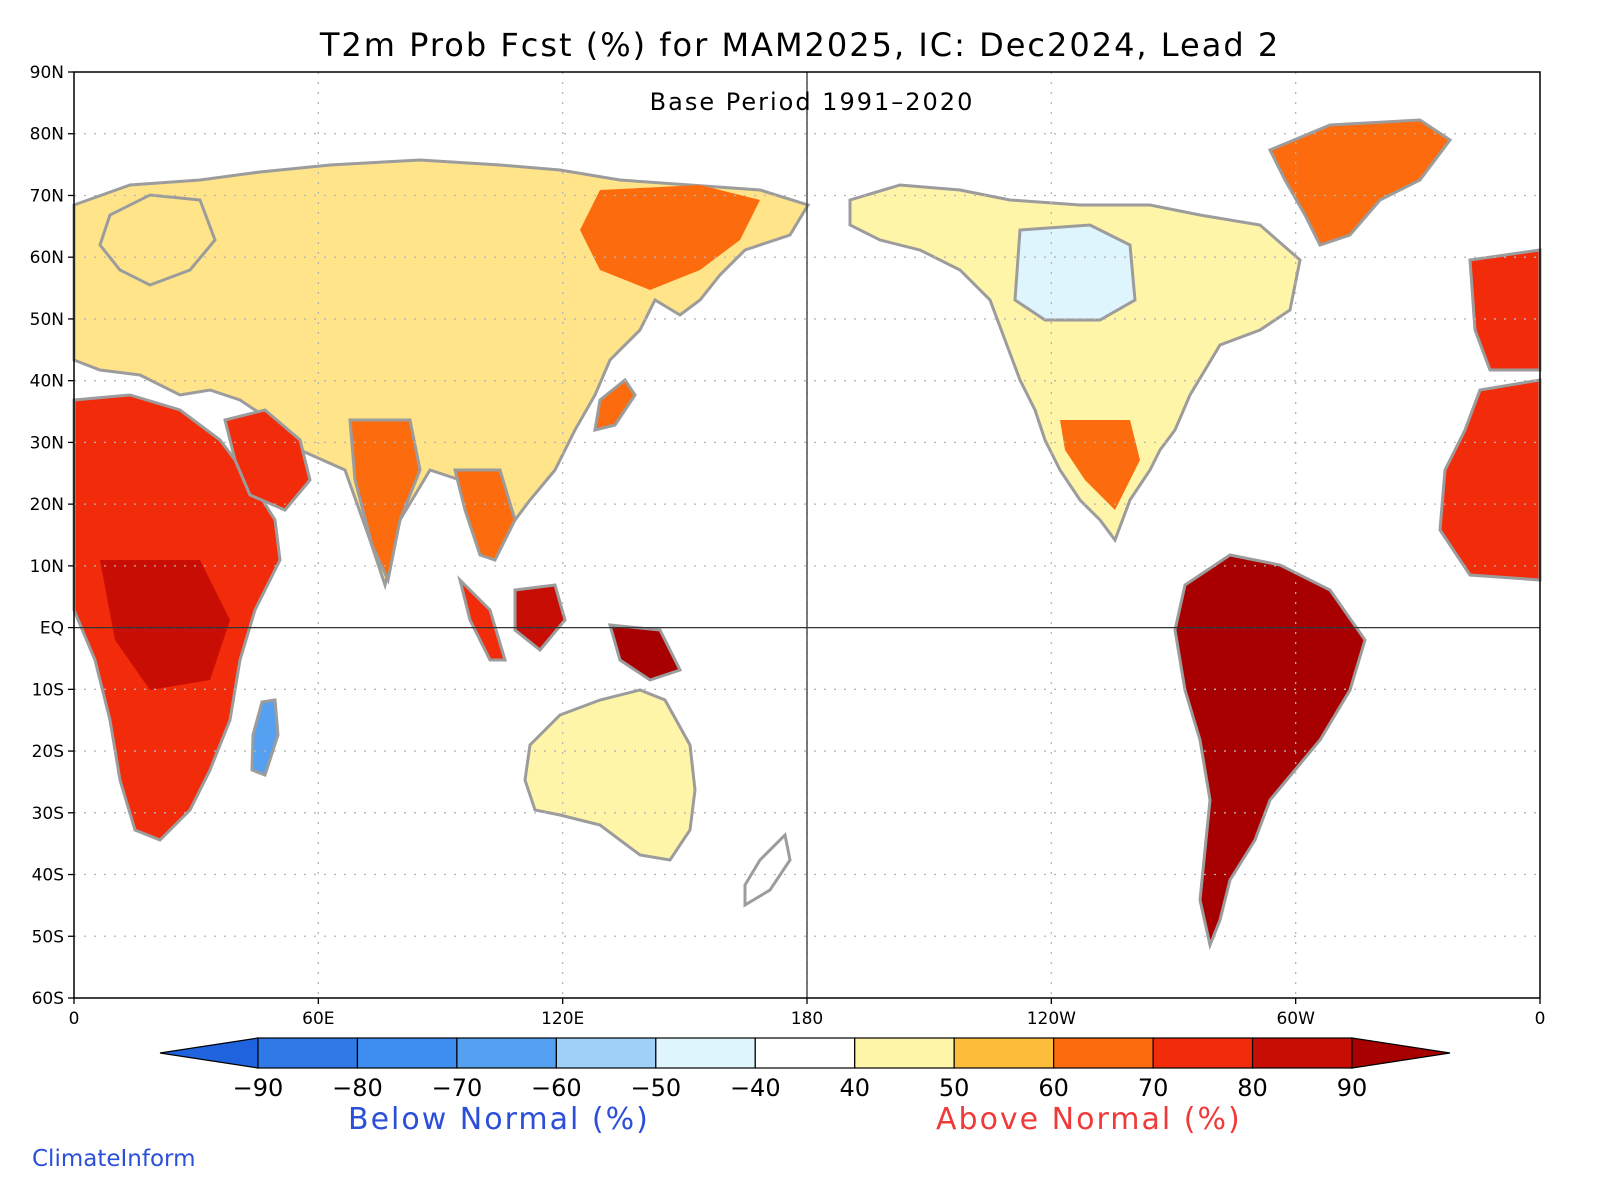 This screenshot has height=1200, width=1600. Describe the element at coordinates (1153, 1088) in the screenshot. I see `colorbar-label: 70` at that location.